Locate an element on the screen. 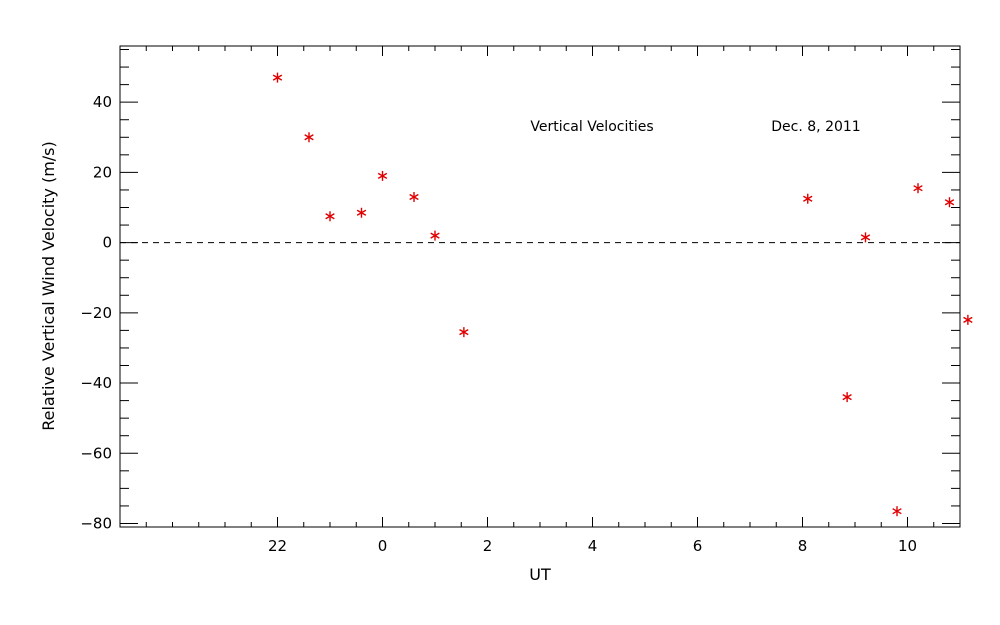 The image size is (1000, 625). x-tick-label: 0 is located at coordinates (383, 546).